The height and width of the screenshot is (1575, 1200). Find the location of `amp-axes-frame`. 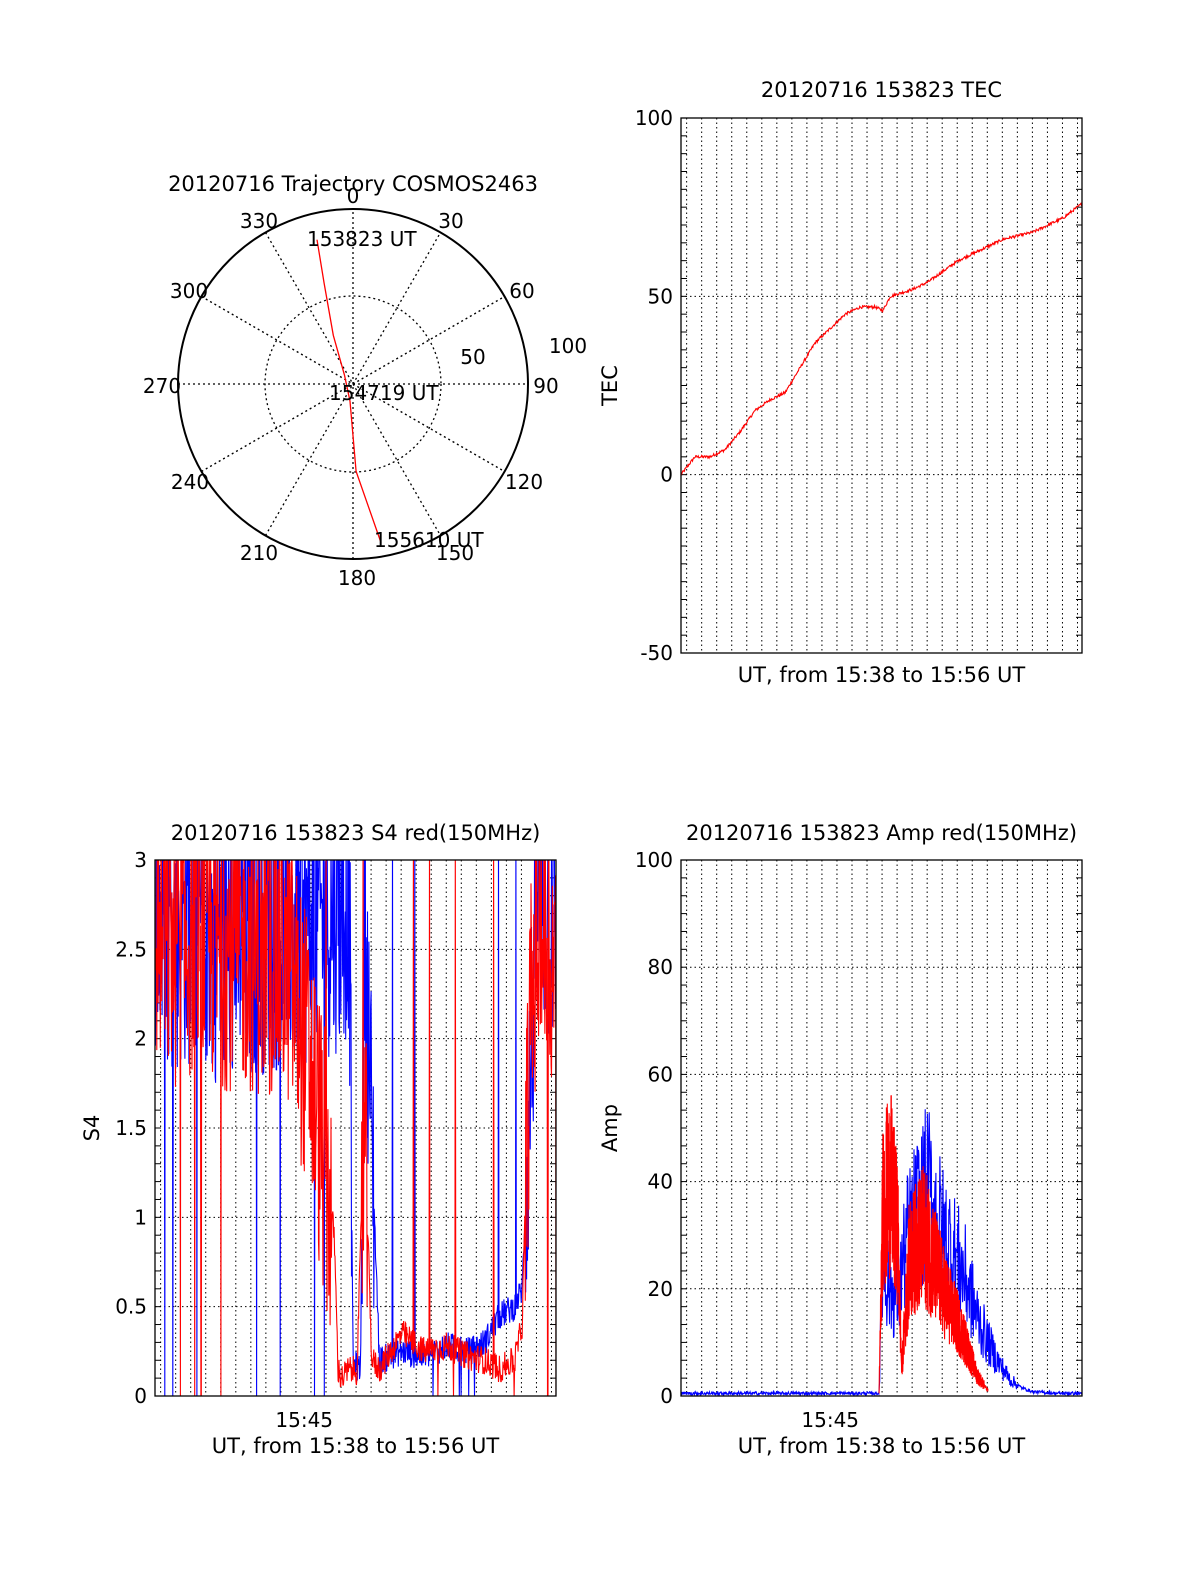

amp-axes-frame is located at coordinates (881, 1128).